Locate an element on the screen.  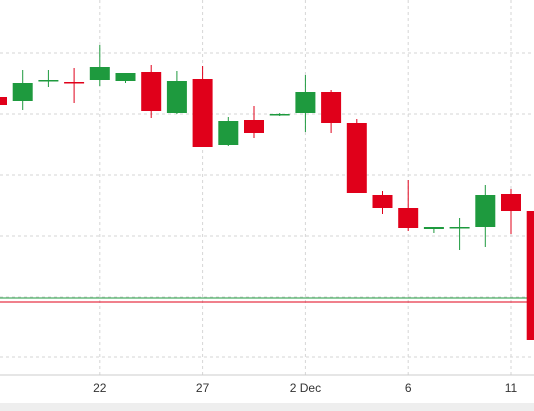
reference-lines is located at coordinates (267, 300).